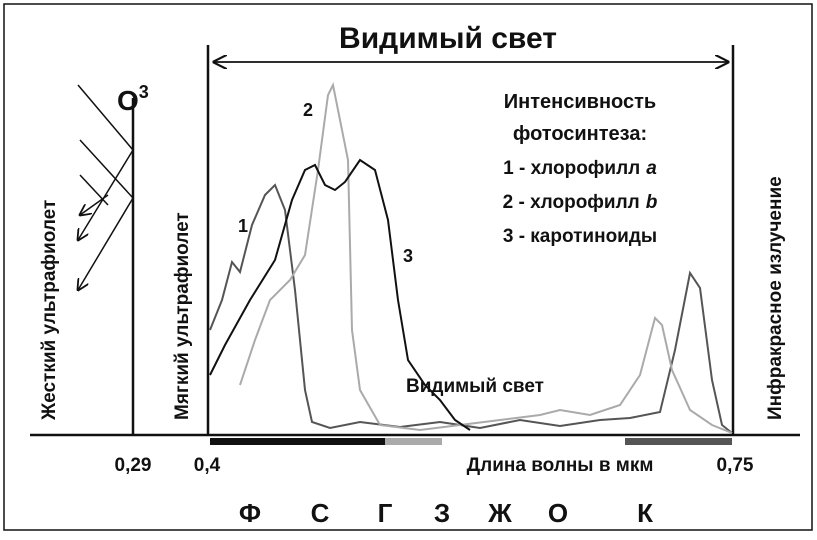 The width and height of the screenshot is (817, 540). I want to click on curve-label: 1, so click(243, 226).